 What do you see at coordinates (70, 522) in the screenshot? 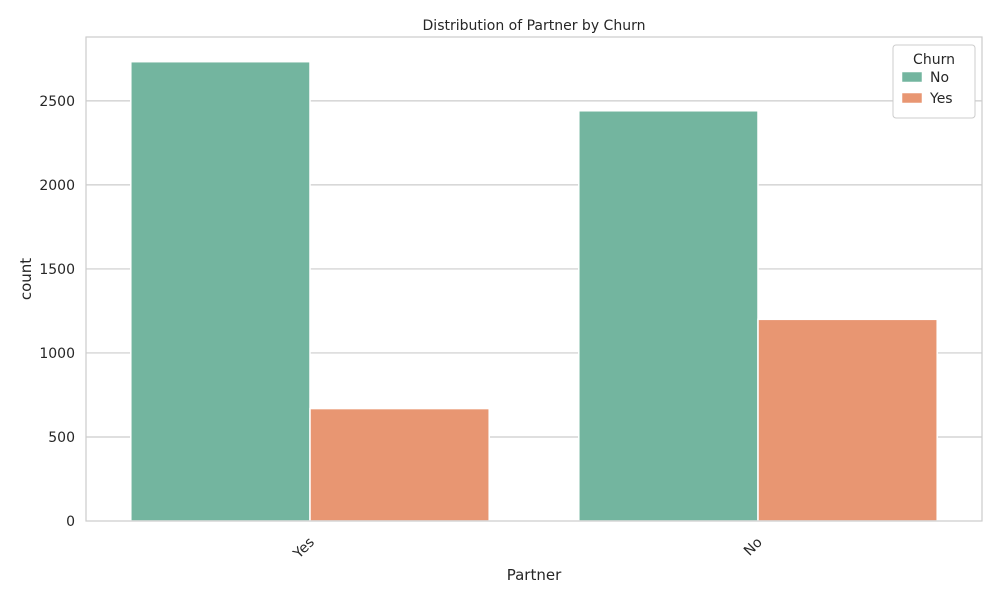
I see `y-tick-label: 0` at bounding box center [70, 522].